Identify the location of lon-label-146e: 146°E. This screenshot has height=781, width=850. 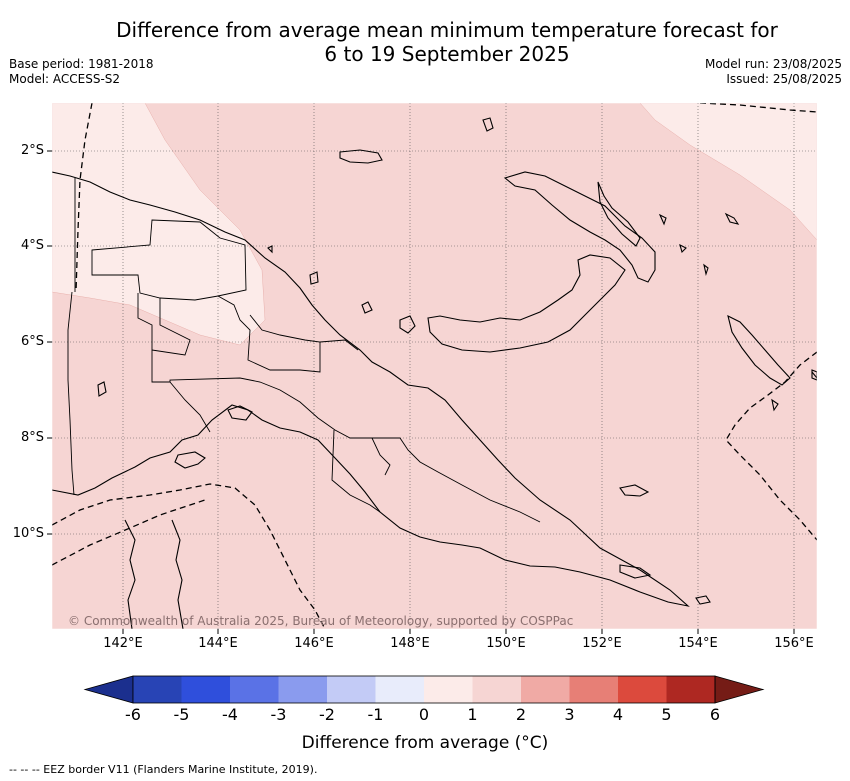
(314, 643).